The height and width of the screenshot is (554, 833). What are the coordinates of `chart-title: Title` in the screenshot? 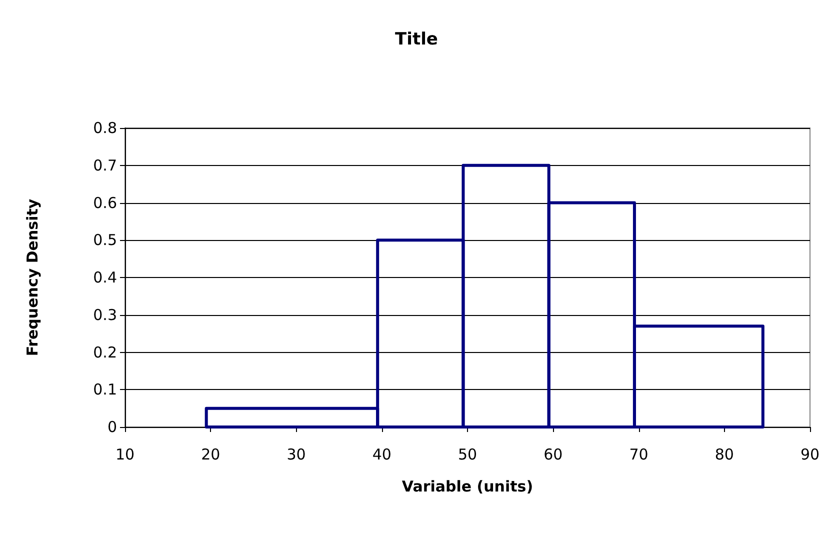 It's located at (416, 40).